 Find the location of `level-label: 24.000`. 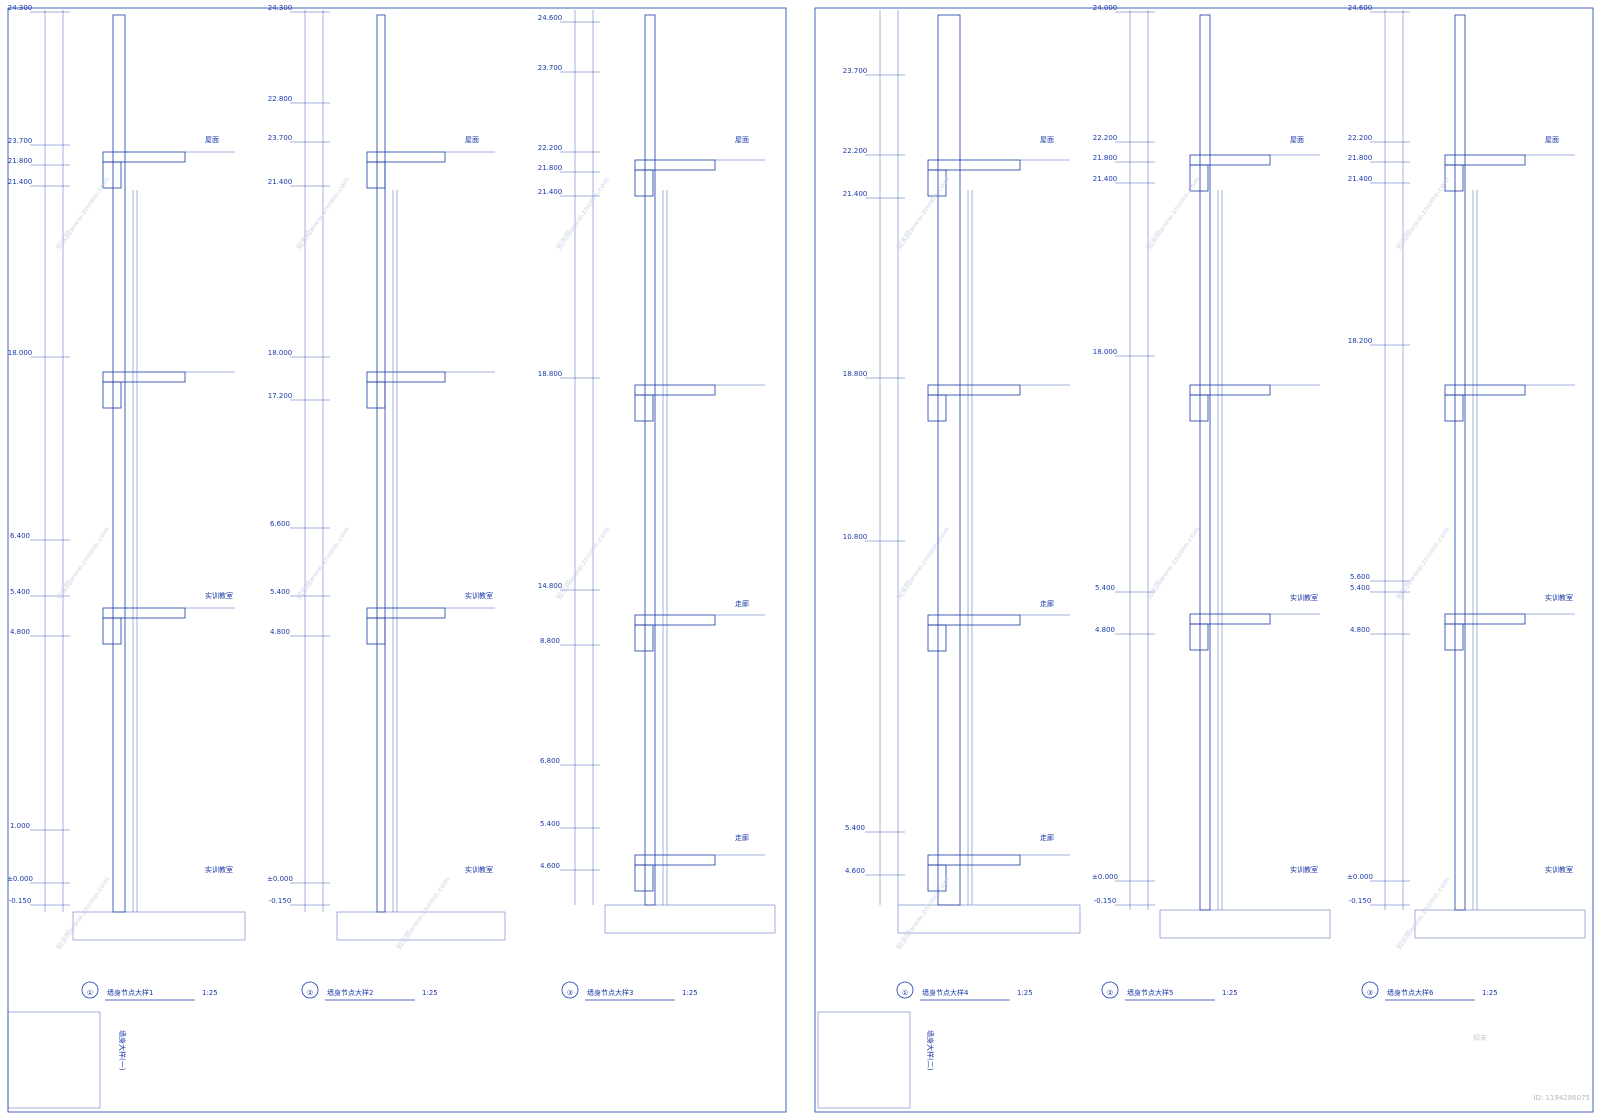

level-label: 24.000 is located at coordinates (1105, 8).